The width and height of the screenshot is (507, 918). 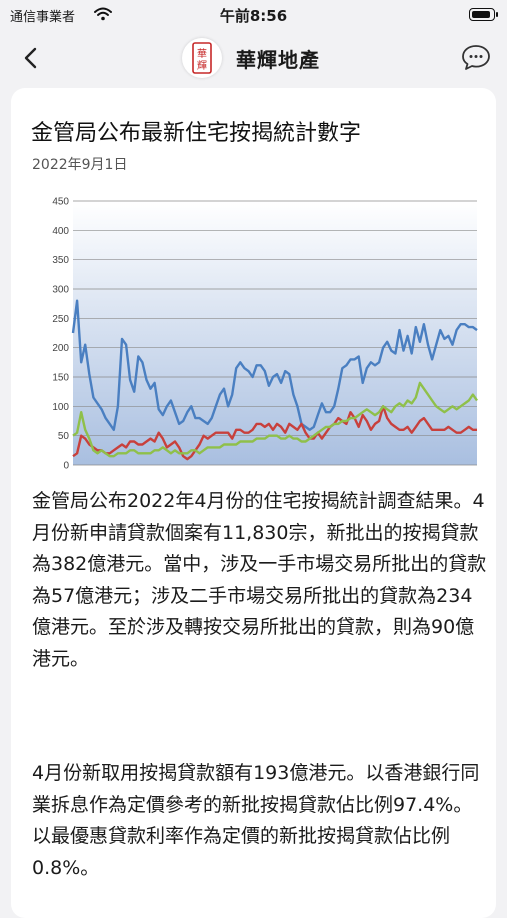 I want to click on brand-name: 華輝地產, so click(x=278, y=60).